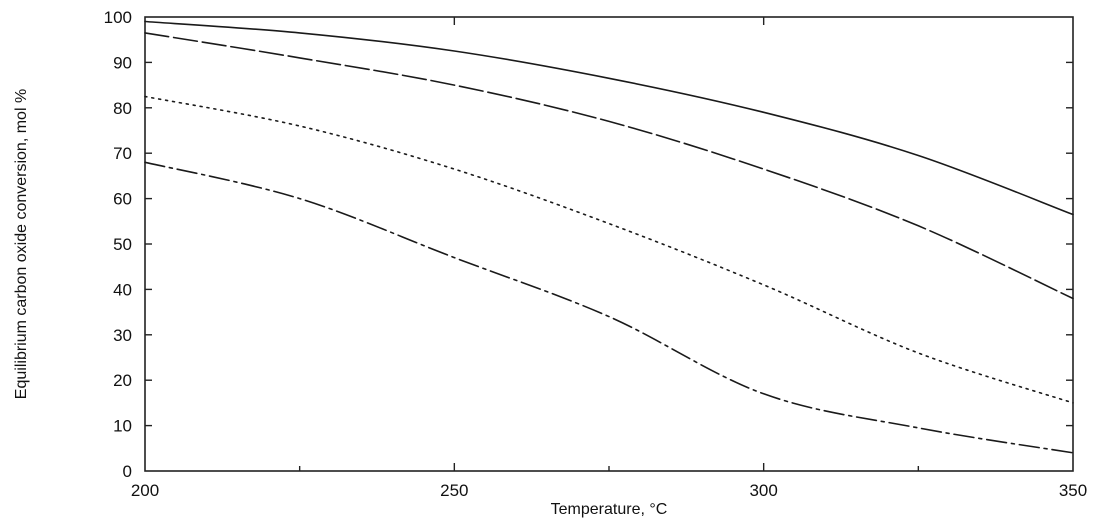 This screenshot has height=522, width=1105. Describe the element at coordinates (122, 289) in the screenshot. I see `y-tick-label: 40` at that location.